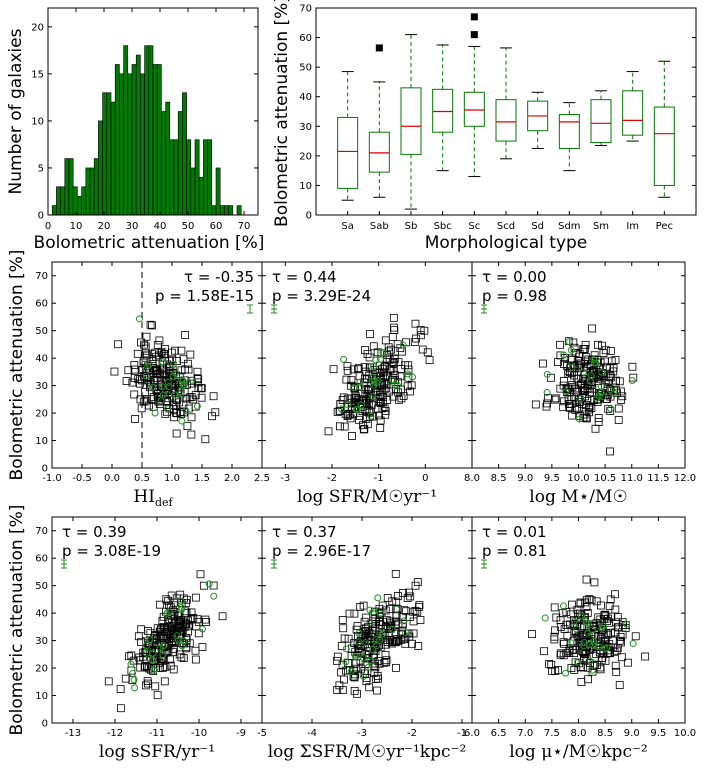  I want to click on x-tick-label: Sa, so click(347, 226).